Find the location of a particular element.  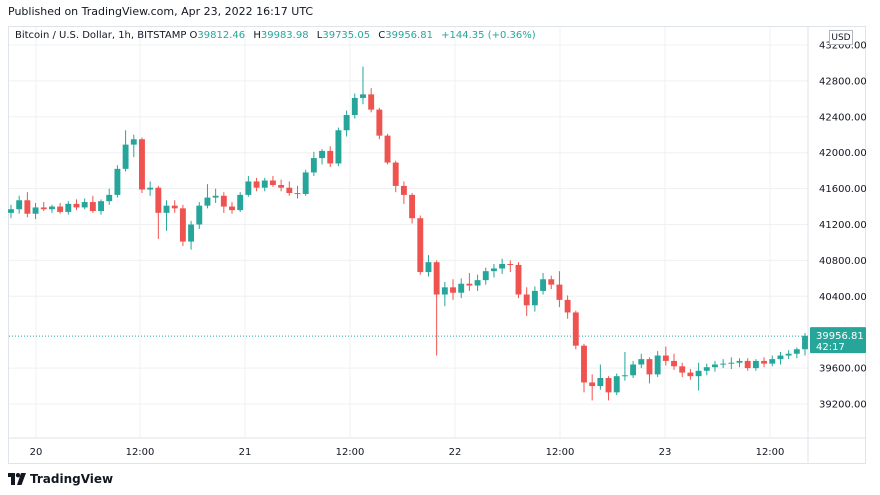

price-axis-tick-label: 40400.00 is located at coordinates (843, 297).